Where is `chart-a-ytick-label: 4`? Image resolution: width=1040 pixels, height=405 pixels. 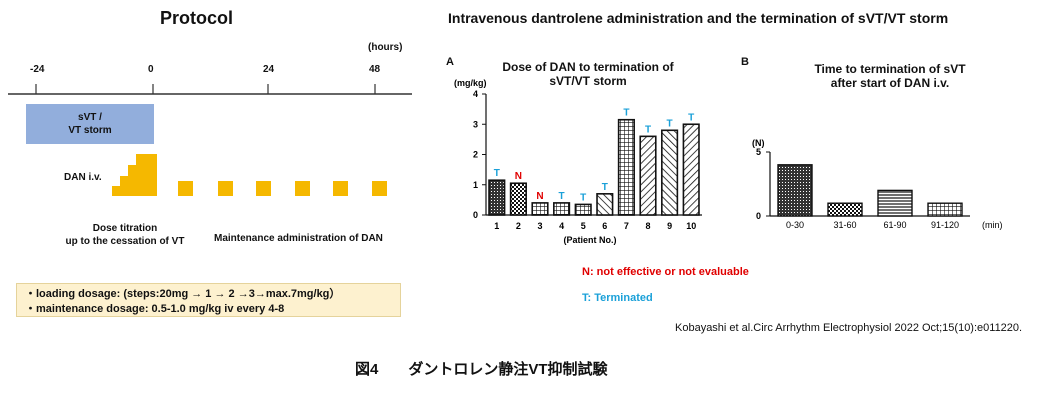 chart-a-ytick-label: 4 is located at coordinates (475, 94).